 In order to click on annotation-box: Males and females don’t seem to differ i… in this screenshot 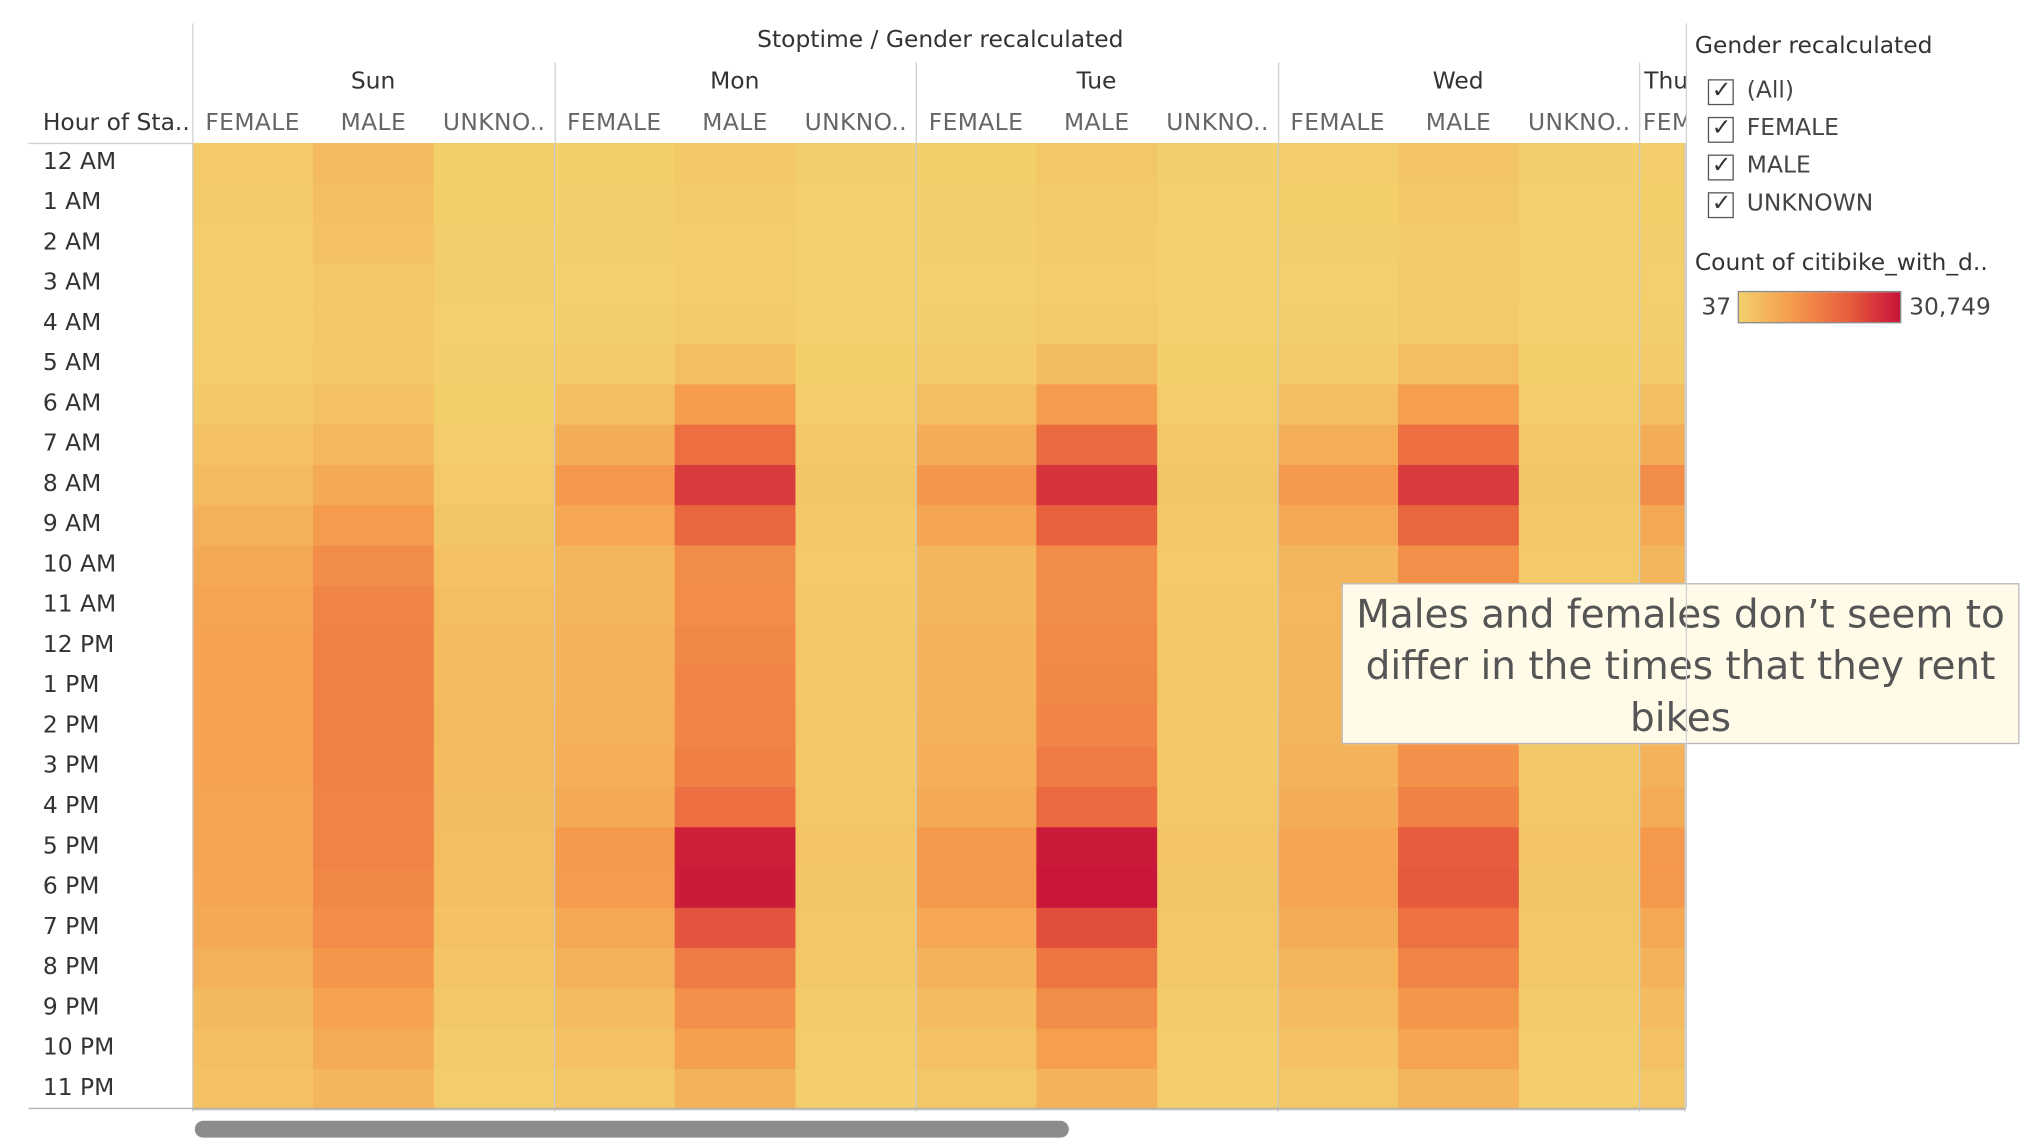, I will do `click(1680, 664)`.